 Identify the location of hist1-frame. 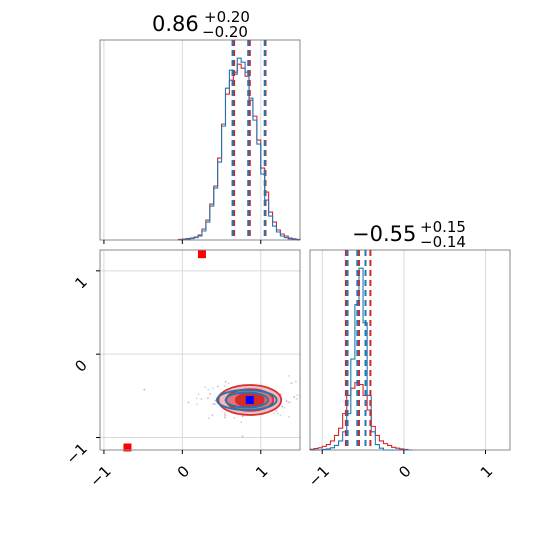
(200, 140).